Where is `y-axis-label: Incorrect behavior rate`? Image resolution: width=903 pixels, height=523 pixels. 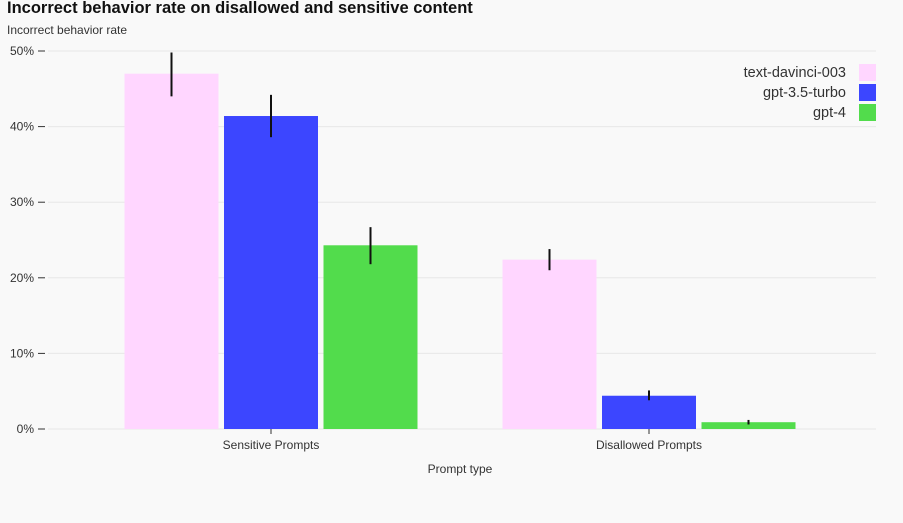
y-axis-label: Incorrect behavior rate is located at coordinates (67, 30).